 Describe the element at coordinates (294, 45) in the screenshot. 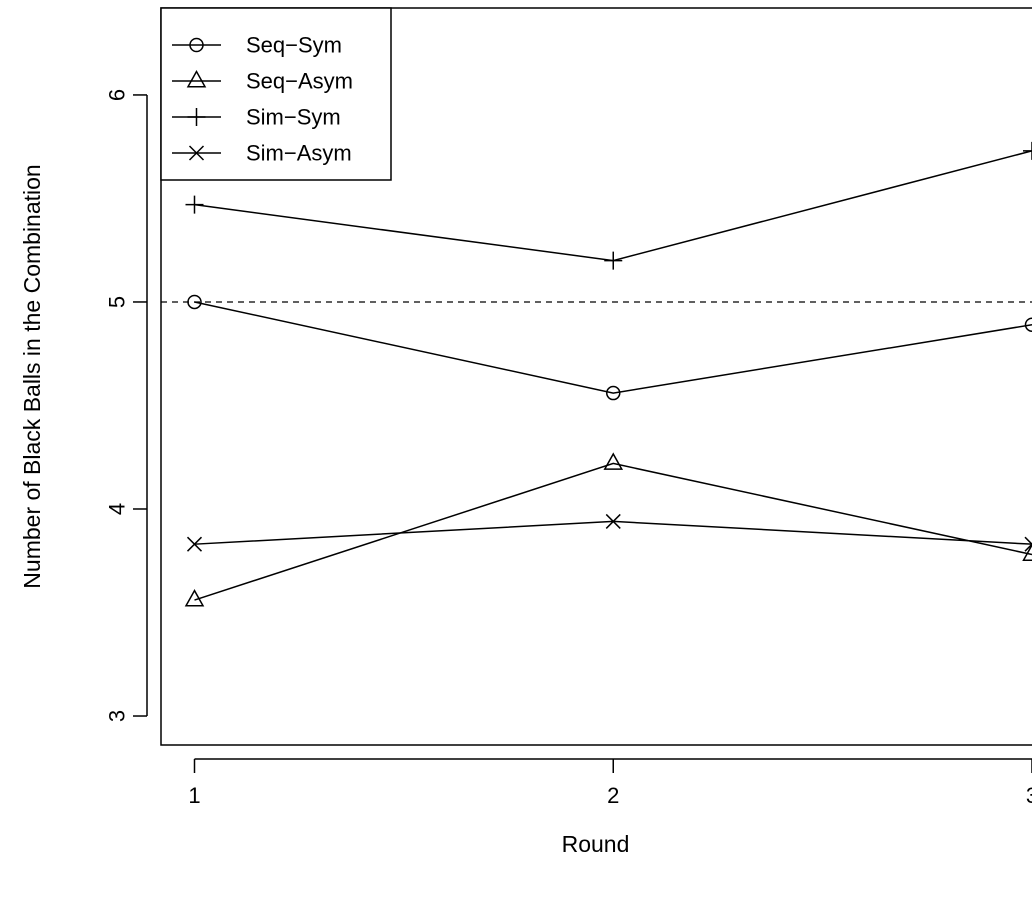

I see `legend-label: Seq−Sym` at that location.